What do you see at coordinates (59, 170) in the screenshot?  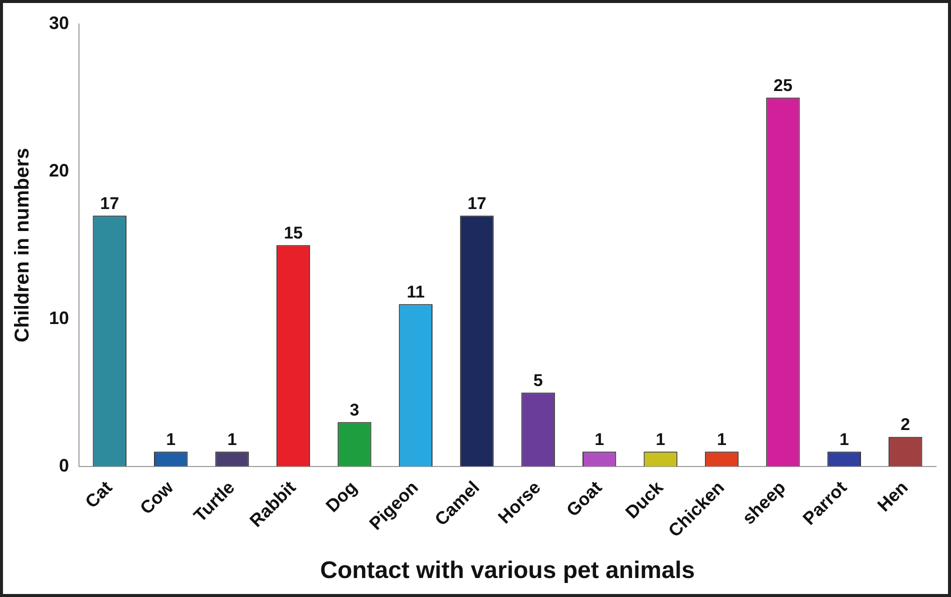 I see `y-tick-label: 20` at bounding box center [59, 170].